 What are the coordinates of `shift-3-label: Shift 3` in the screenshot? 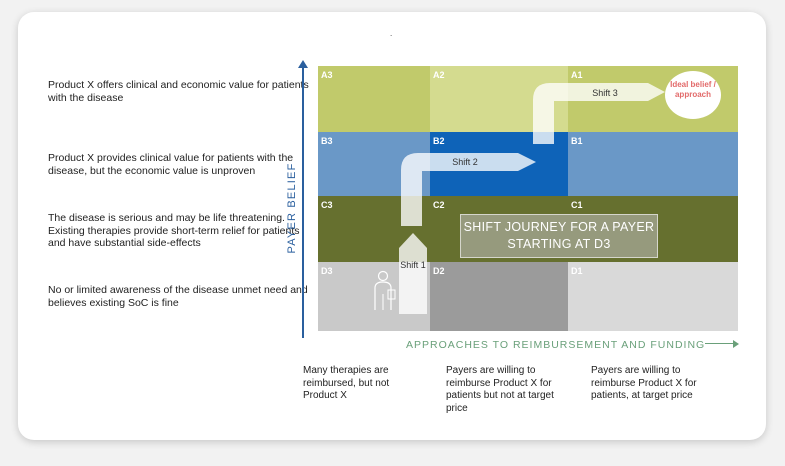 It's located at (605, 93).